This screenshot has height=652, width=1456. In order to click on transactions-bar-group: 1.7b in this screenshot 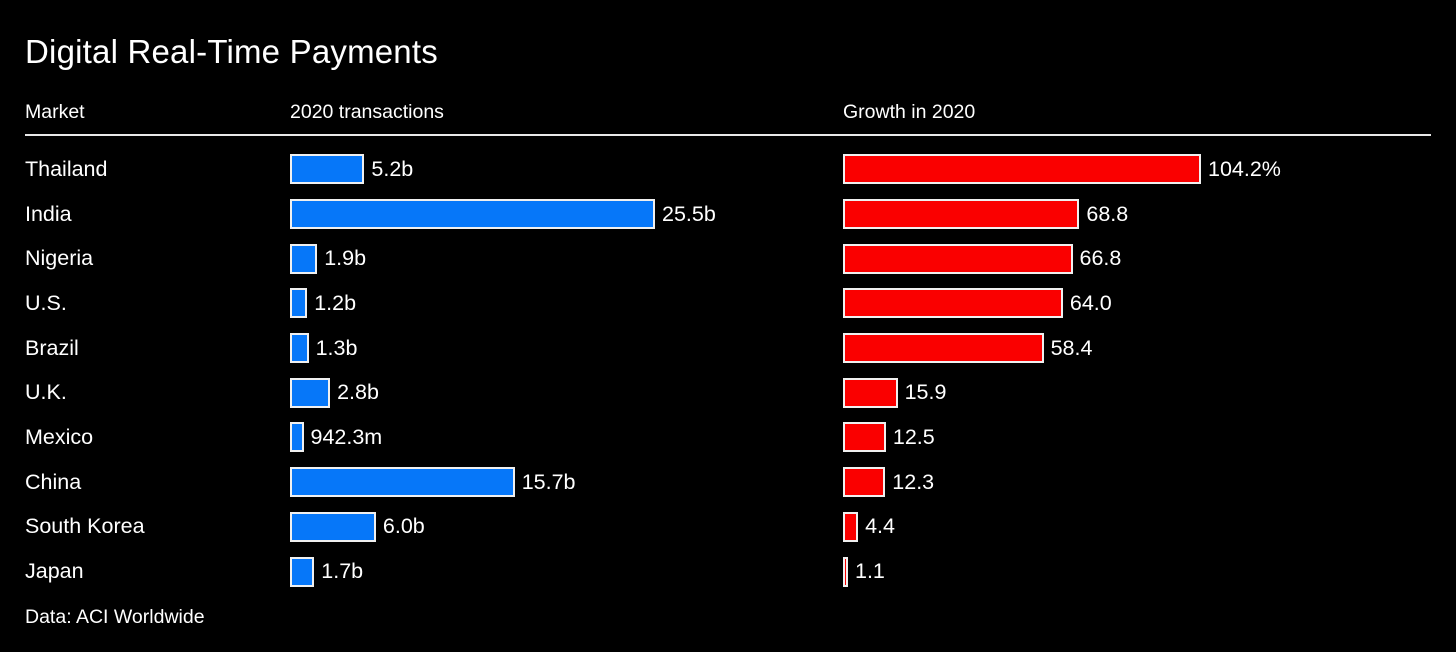, I will do `click(326, 571)`.